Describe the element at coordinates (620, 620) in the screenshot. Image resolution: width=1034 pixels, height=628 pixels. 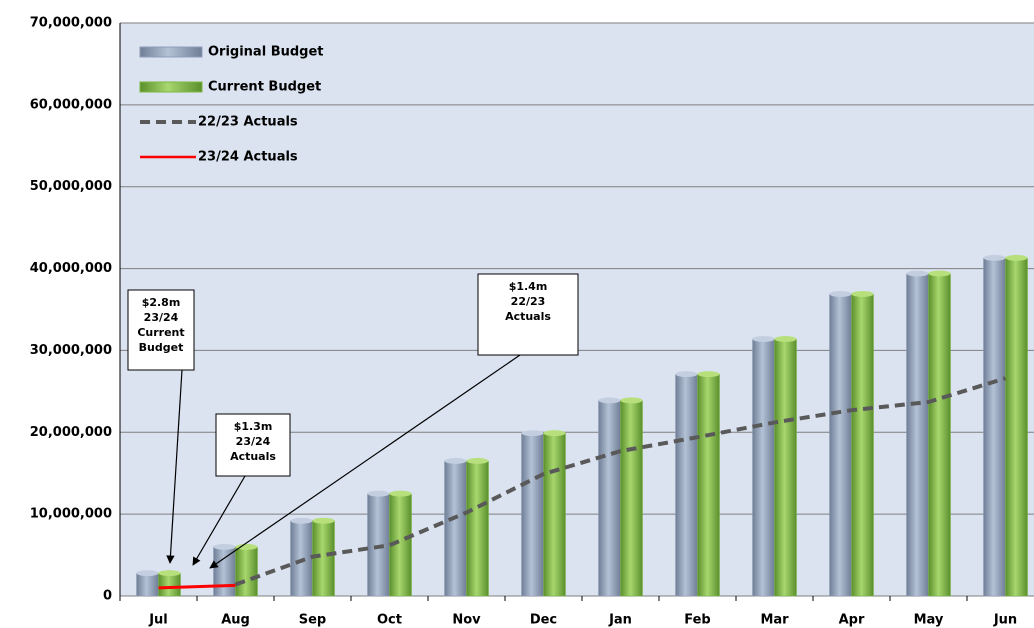
I see `x-tick-label: Jan` at that location.